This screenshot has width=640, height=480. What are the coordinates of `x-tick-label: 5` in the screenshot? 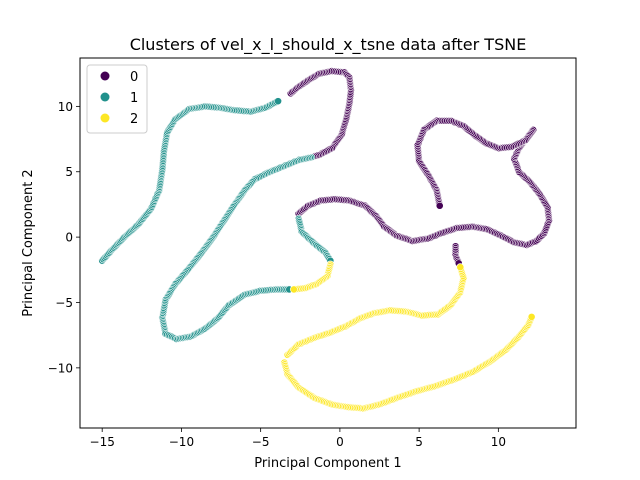 It's located at (419, 442).